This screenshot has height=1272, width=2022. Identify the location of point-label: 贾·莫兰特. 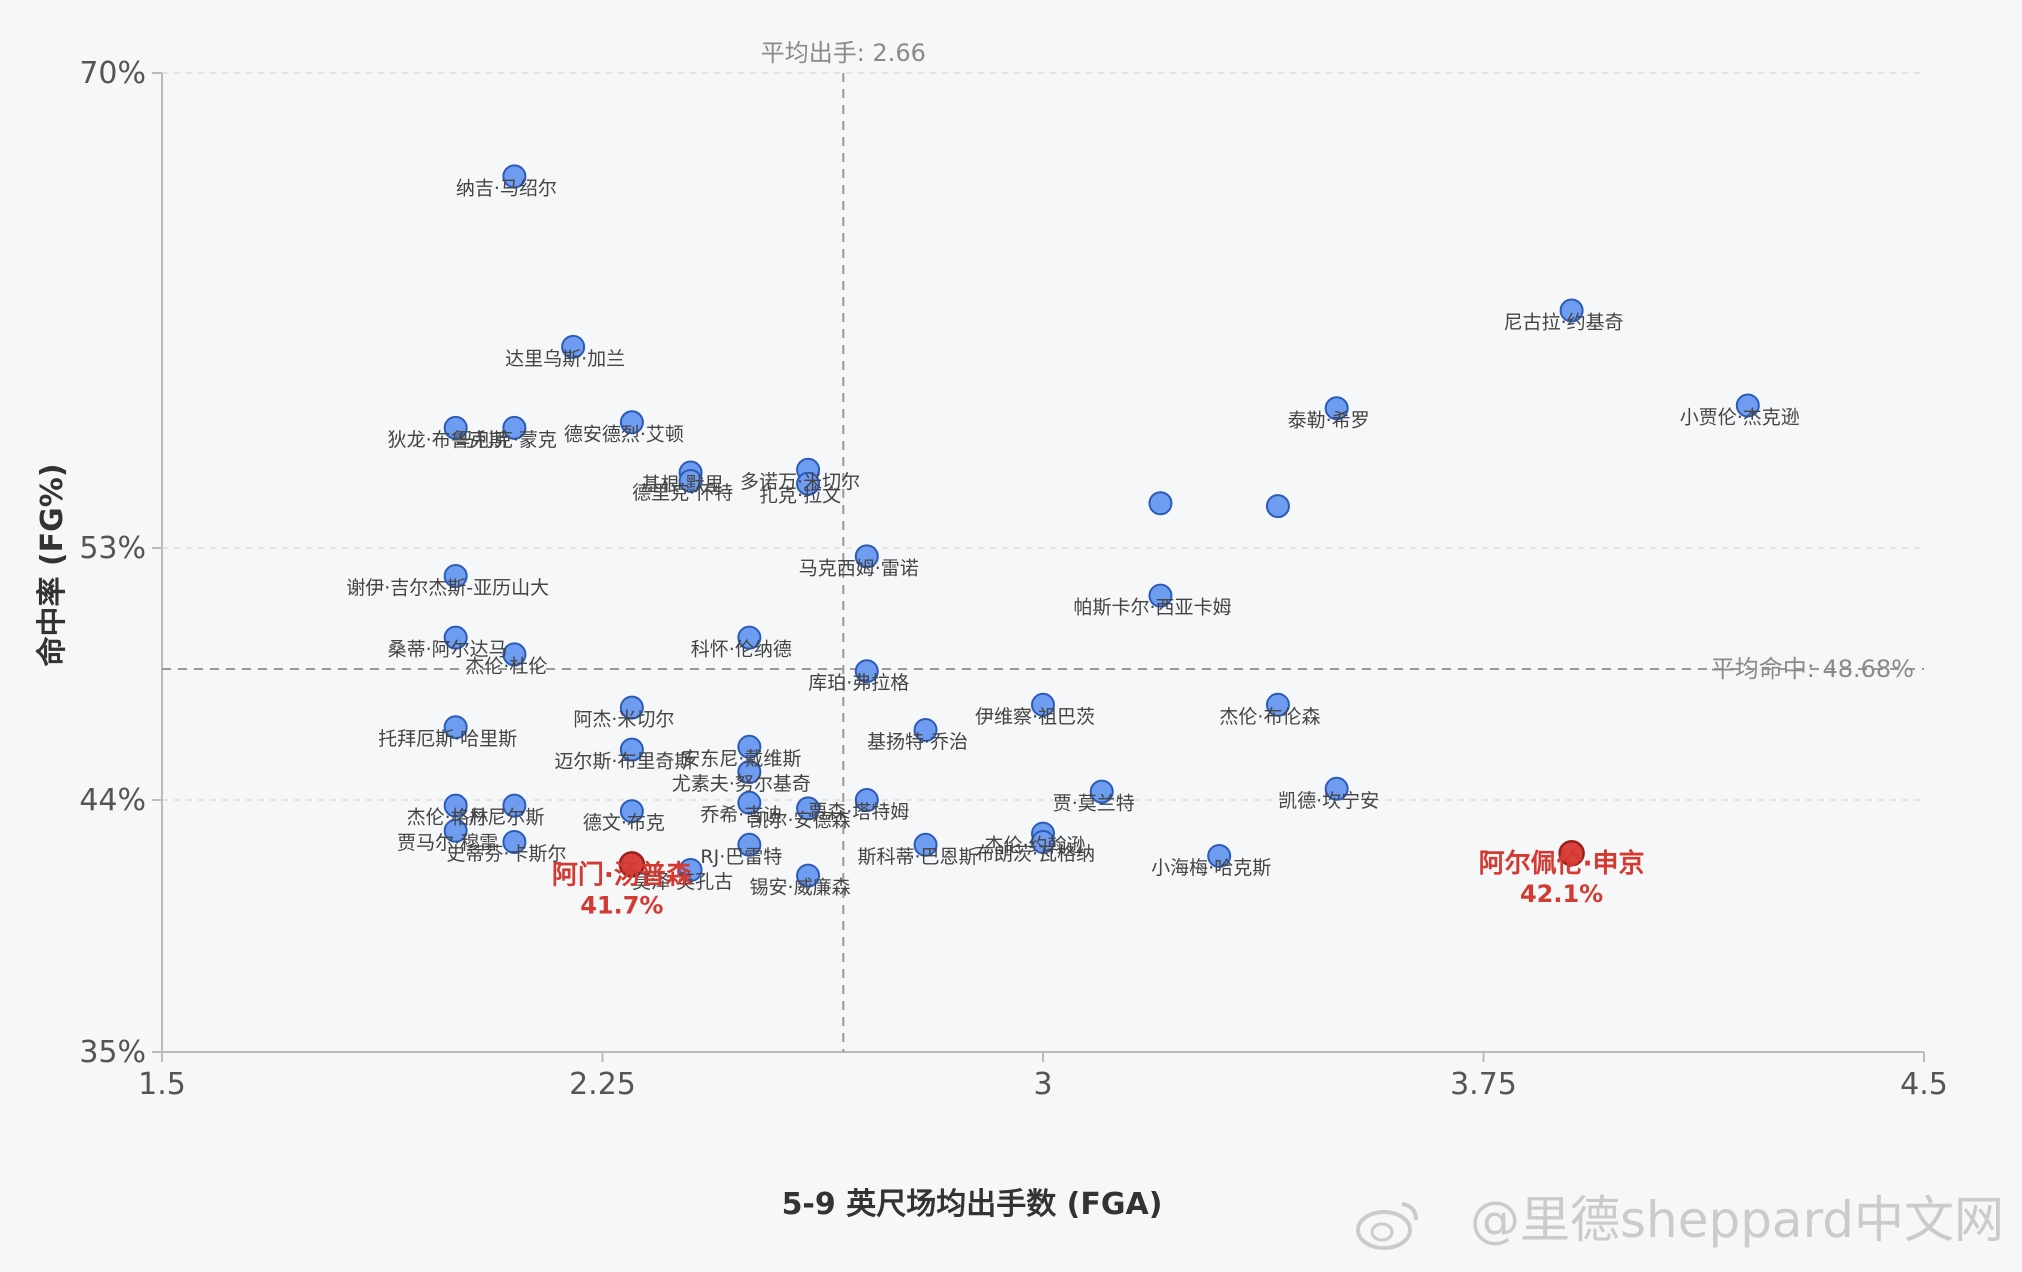
(1094, 804).